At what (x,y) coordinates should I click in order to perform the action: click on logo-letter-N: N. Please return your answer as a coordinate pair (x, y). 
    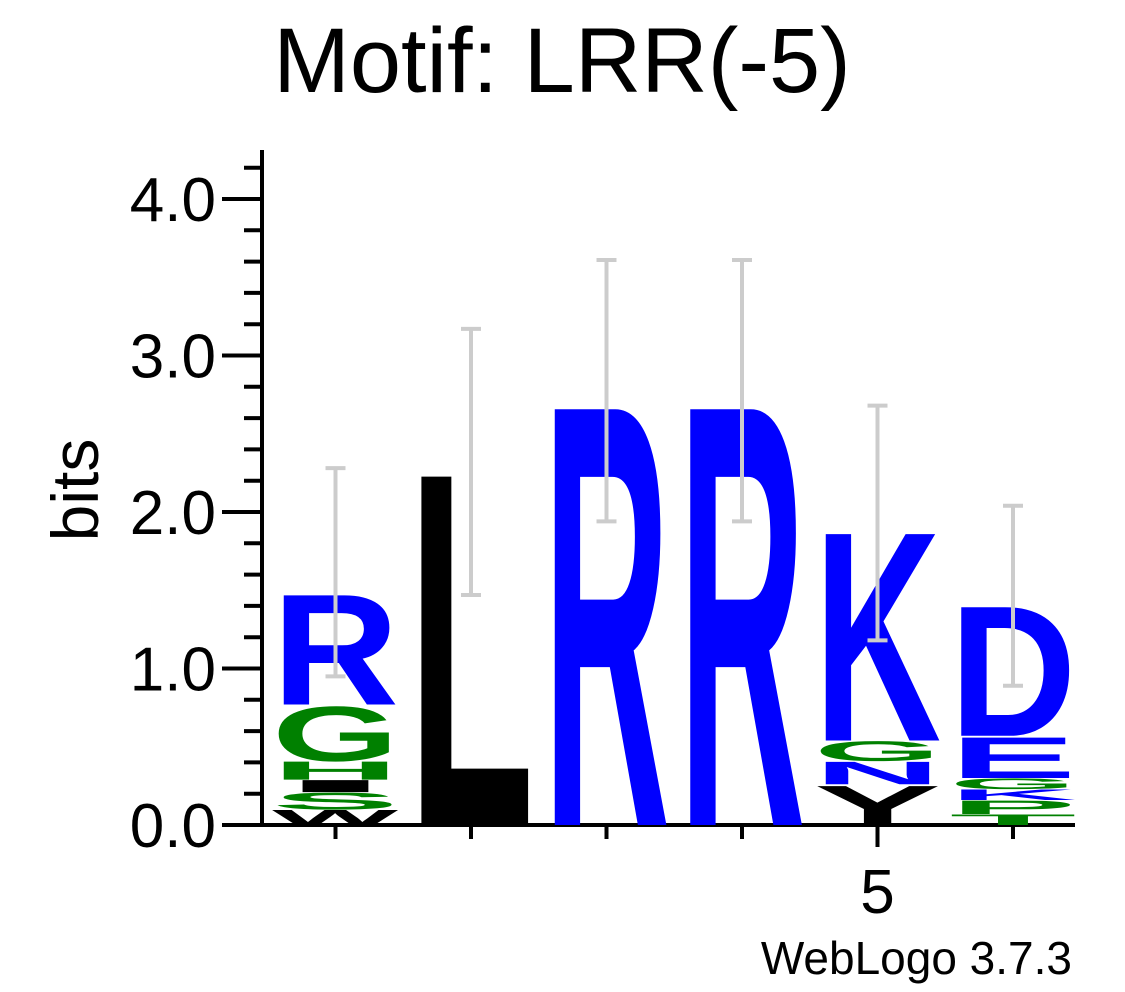
    Looking at the image, I should click on (877, 773).